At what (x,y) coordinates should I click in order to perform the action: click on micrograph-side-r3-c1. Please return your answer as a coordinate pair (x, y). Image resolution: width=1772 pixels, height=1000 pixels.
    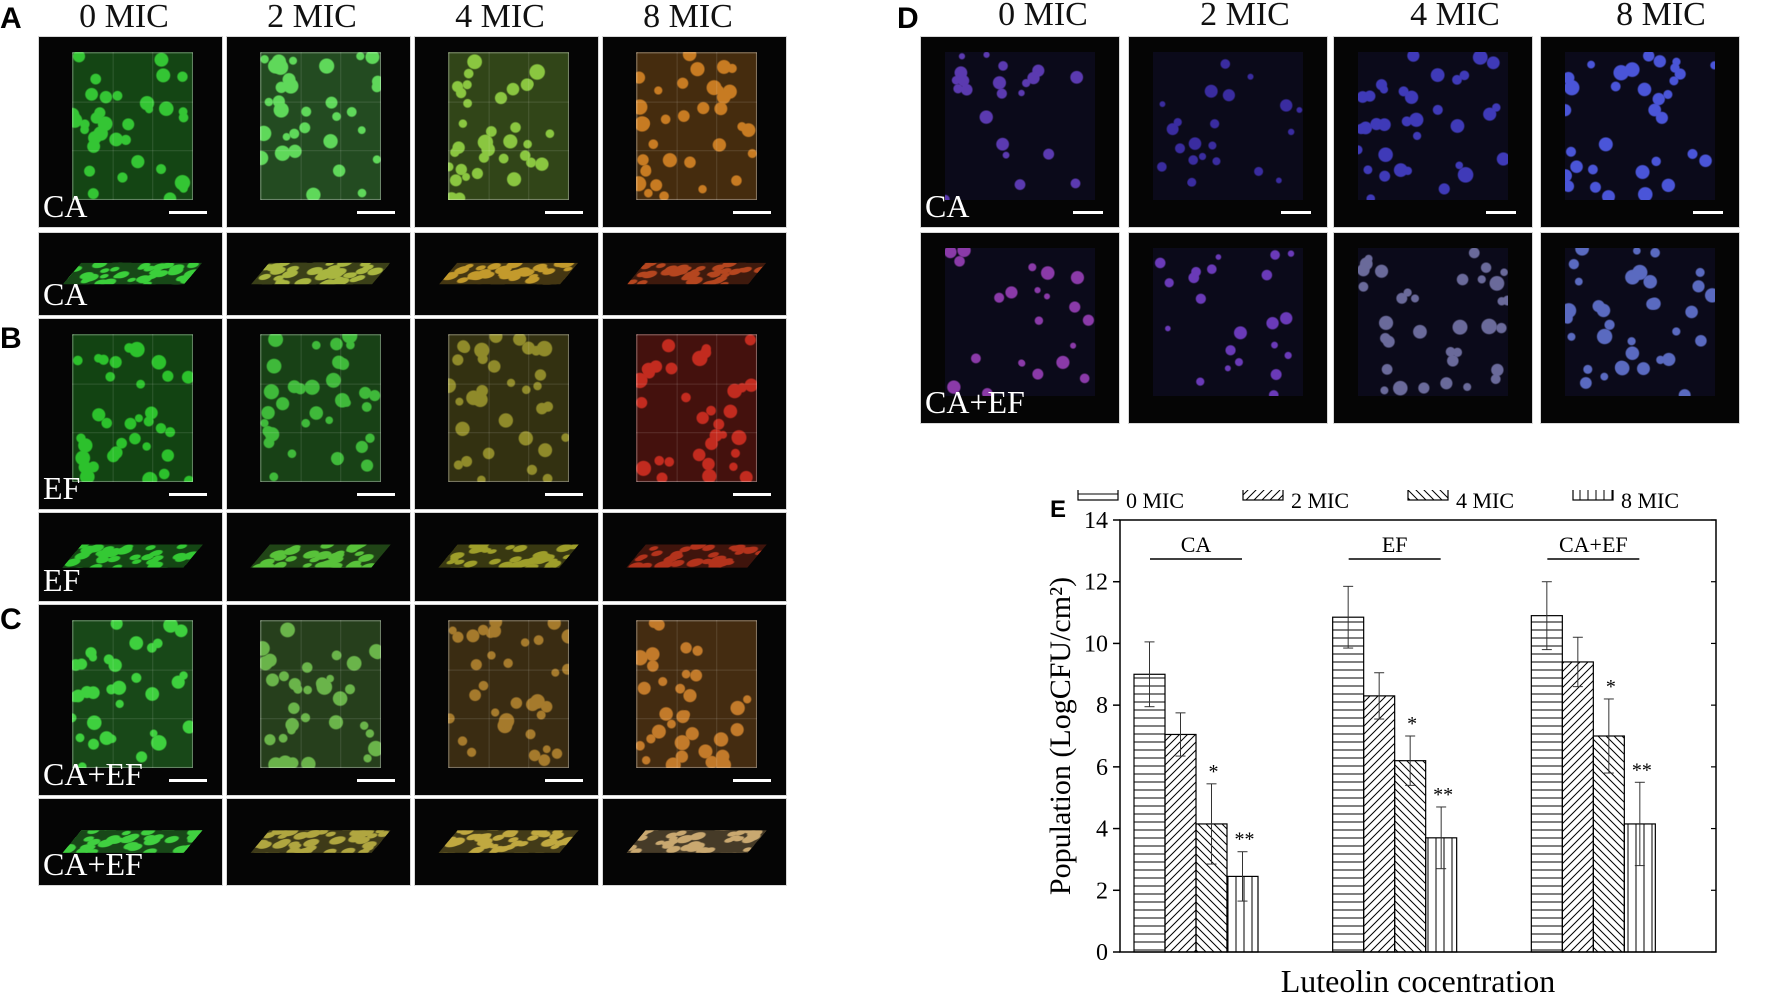
    Looking at the image, I should click on (318, 557).